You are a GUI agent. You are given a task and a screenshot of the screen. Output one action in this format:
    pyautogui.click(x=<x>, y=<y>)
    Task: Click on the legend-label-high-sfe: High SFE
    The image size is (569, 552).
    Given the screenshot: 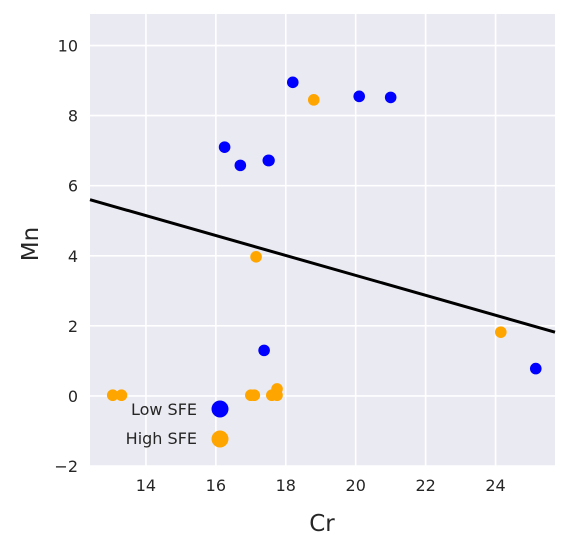 What is the action you would take?
    pyautogui.click(x=161, y=438)
    